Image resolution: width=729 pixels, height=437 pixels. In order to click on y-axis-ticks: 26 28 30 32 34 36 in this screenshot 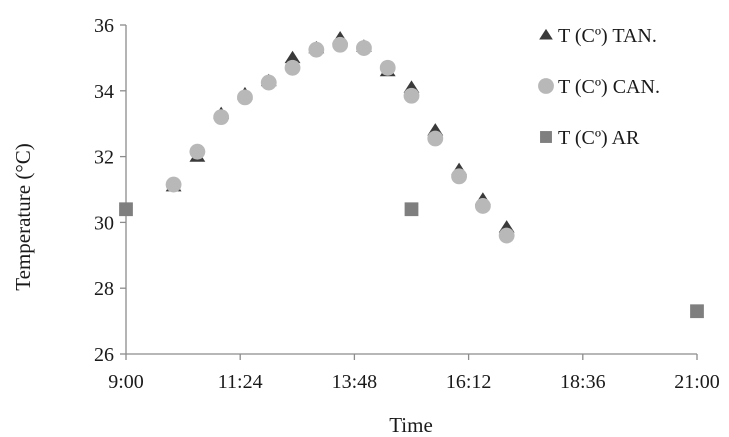, I will do `click(110, 190)`.